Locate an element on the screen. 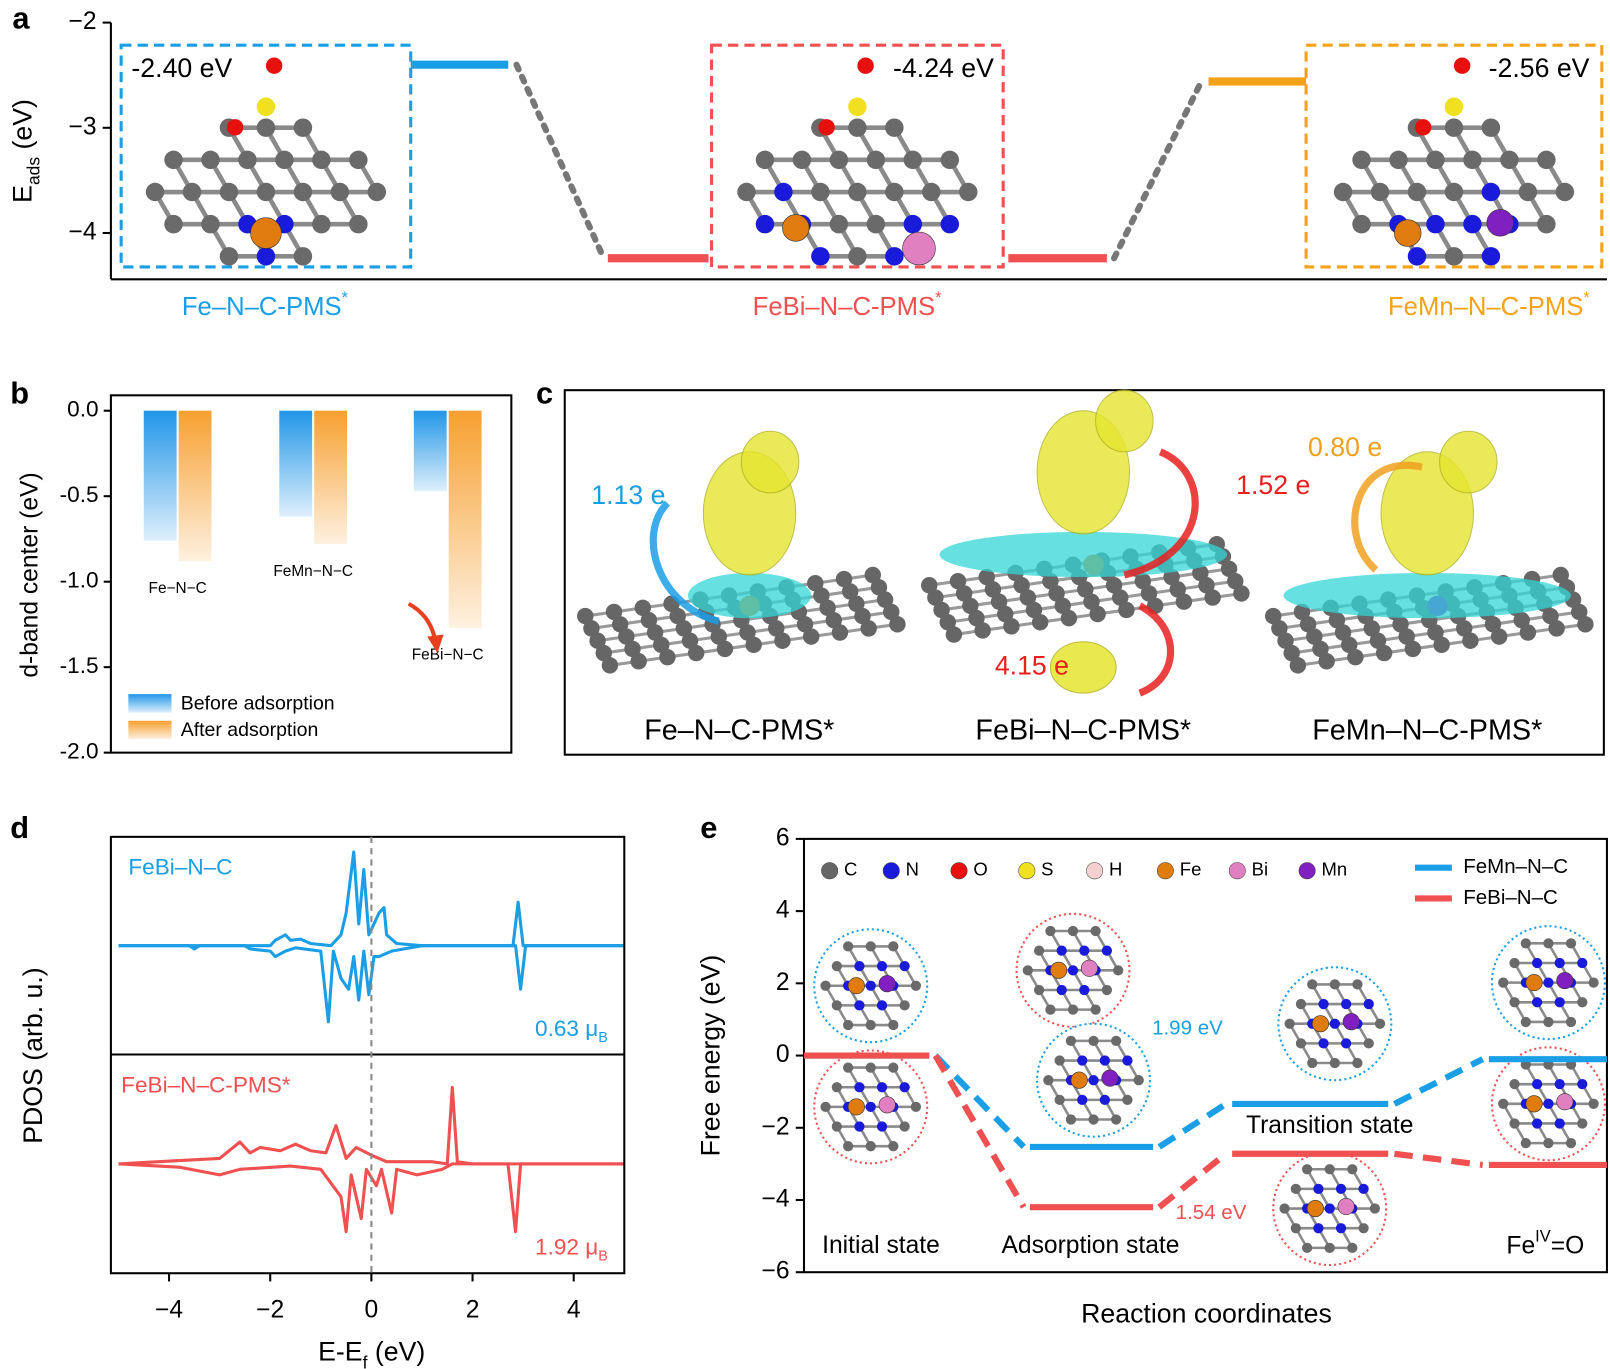 The image size is (1610, 1369). charge-label: 1.13 e is located at coordinates (628, 495).